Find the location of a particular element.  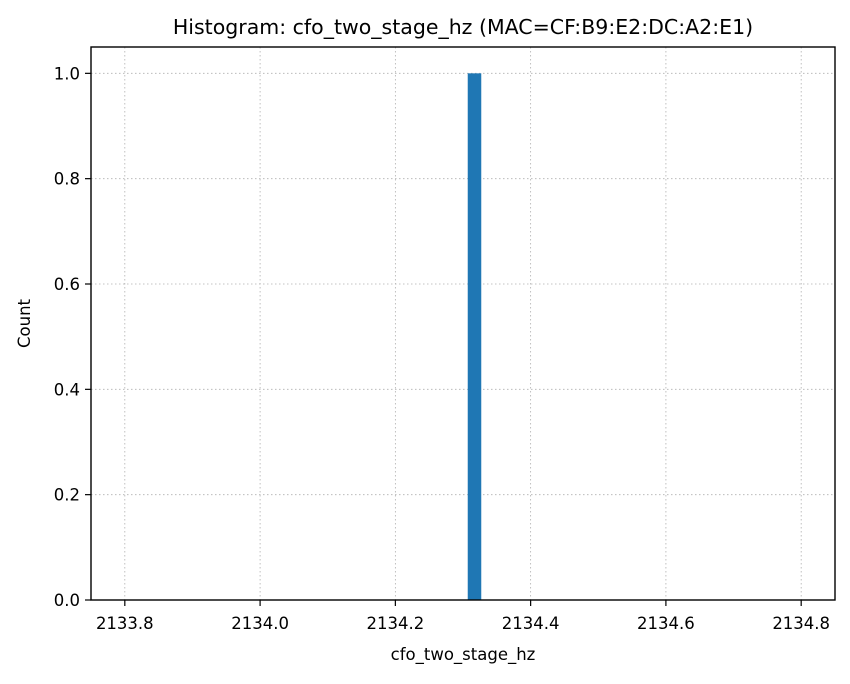

y-tick-label: 0.8 is located at coordinates (67, 179).